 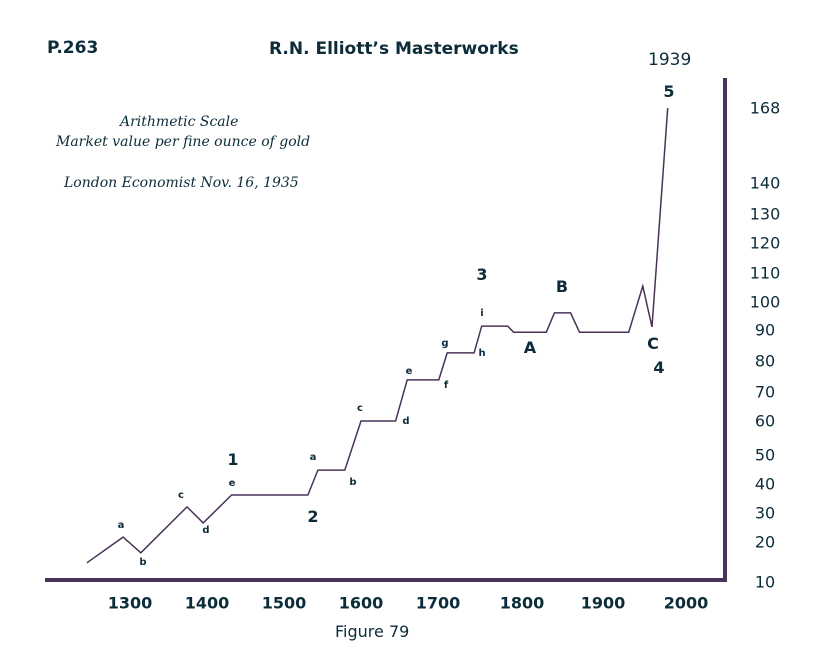 I want to click on subwave-e2: e, so click(x=409, y=371).